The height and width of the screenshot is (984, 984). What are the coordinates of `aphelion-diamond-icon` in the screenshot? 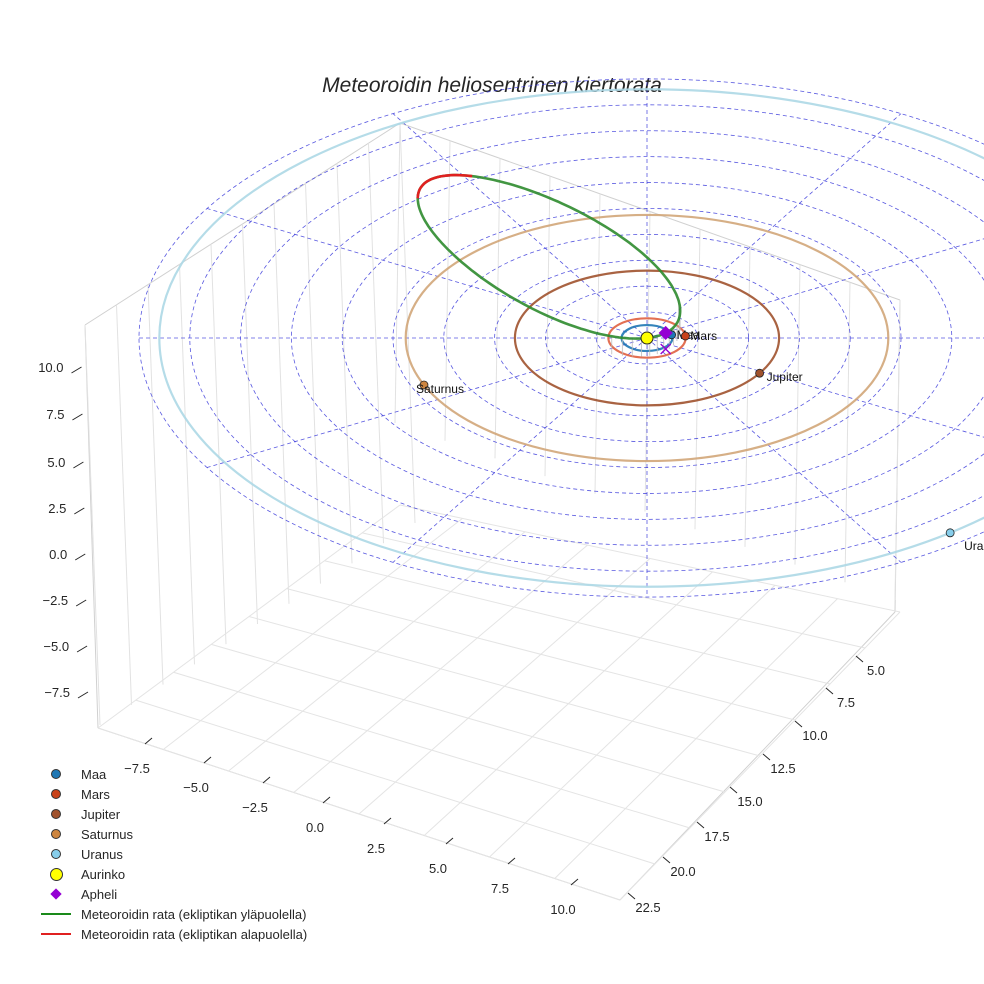 It's located at (56, 894).